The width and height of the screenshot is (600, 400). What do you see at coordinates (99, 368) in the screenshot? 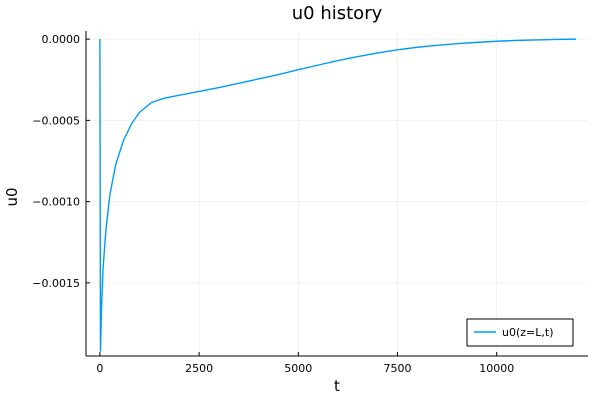
I see `x-tick-label: 0` at bounding box center [99, 368].